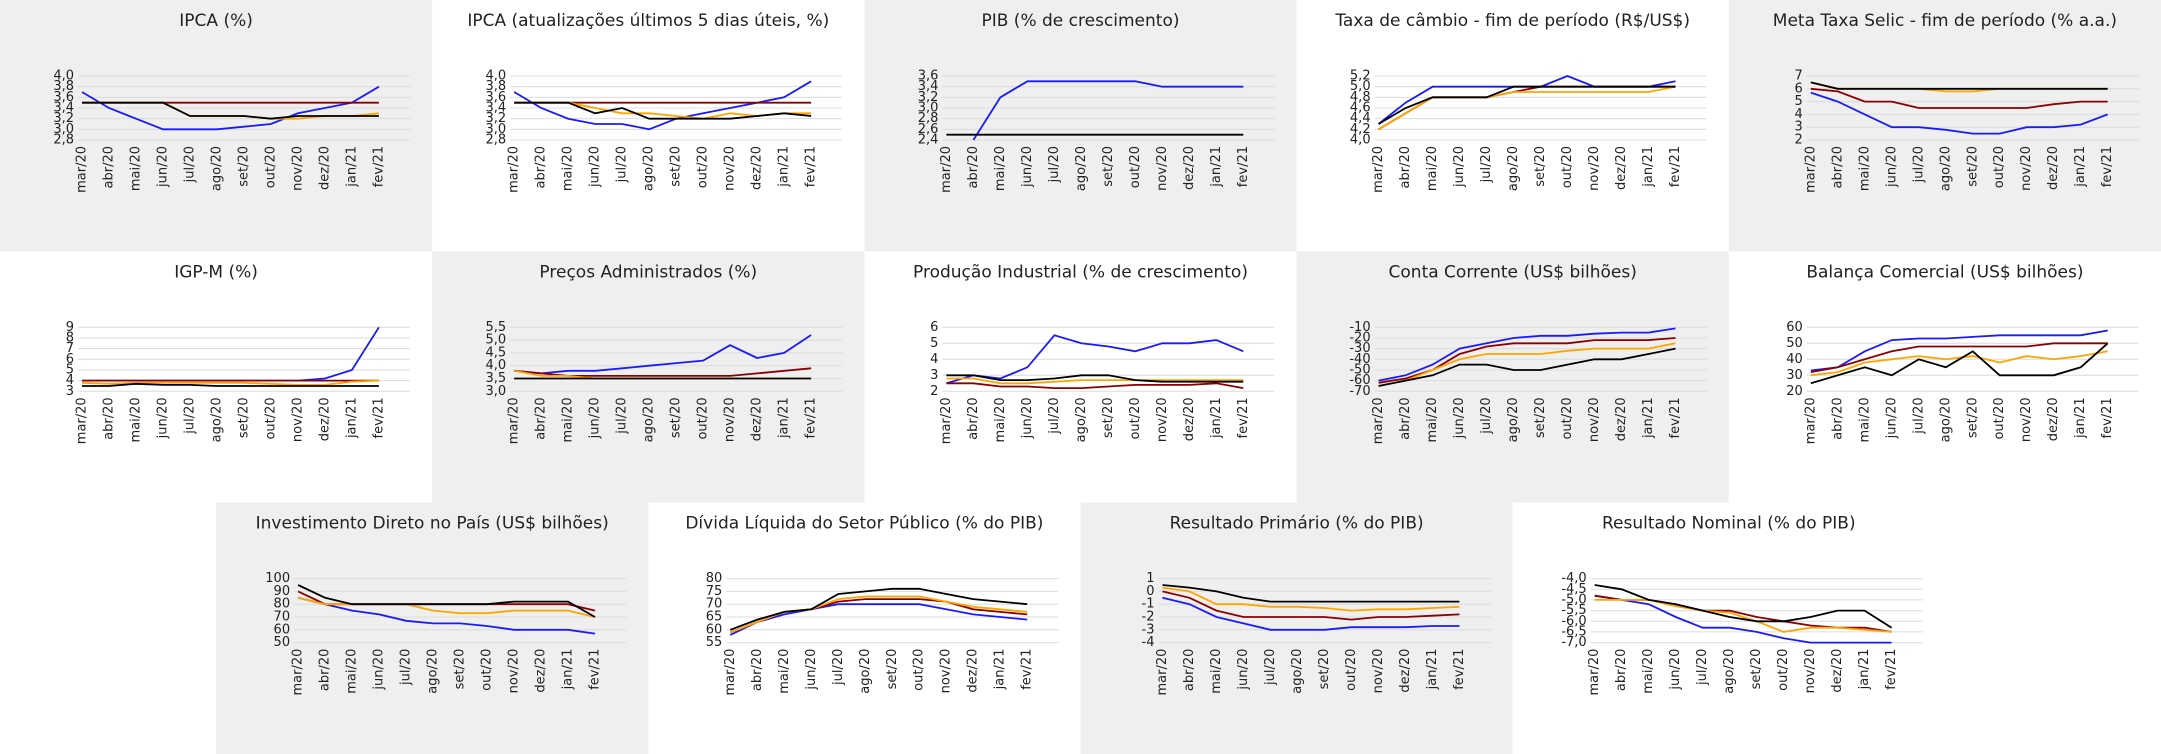 The height and width of the screenshot is (754, 2161). Describe the element at coordinates (714, 642) in the screenshot. I see `y-tick-label: 55` at that location.